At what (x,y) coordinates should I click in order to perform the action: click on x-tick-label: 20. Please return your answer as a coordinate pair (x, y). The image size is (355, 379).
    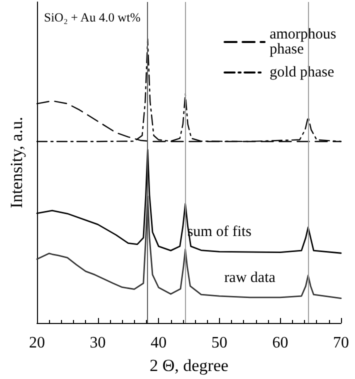
    Looking at the image, I should click on (37, 343).